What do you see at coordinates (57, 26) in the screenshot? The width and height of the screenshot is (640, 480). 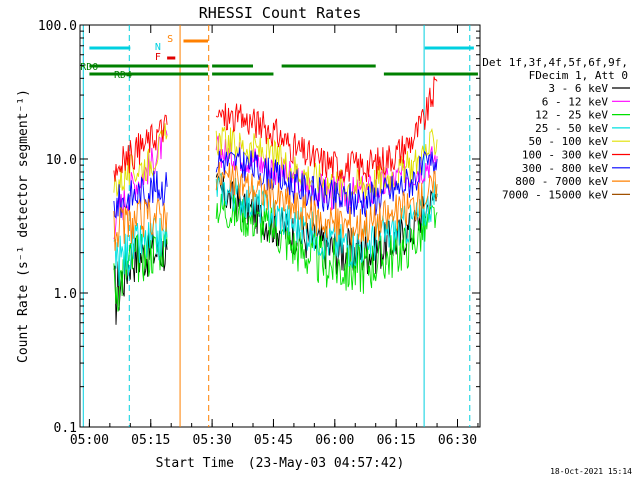 I see `y-tick-label: 100.0` at bounding box center [57, 26].